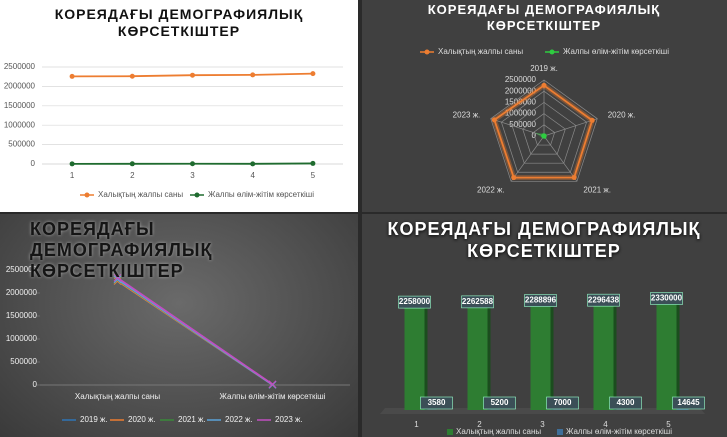  I want to click on legend-label: 2019 ж., so click(94, 419).